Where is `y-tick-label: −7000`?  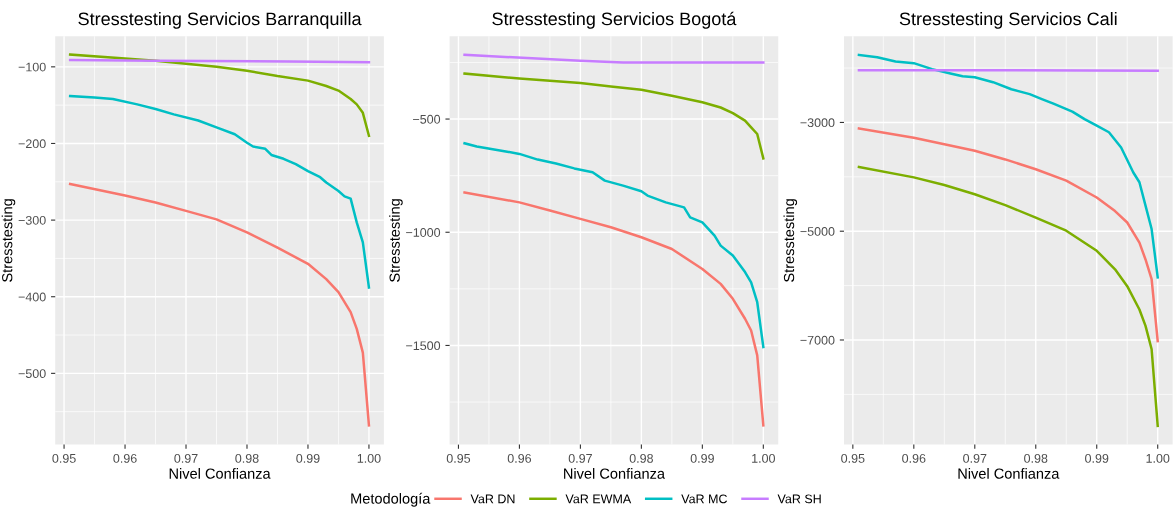
y-tick-label: −7000 is located at coordinates (817, 340).